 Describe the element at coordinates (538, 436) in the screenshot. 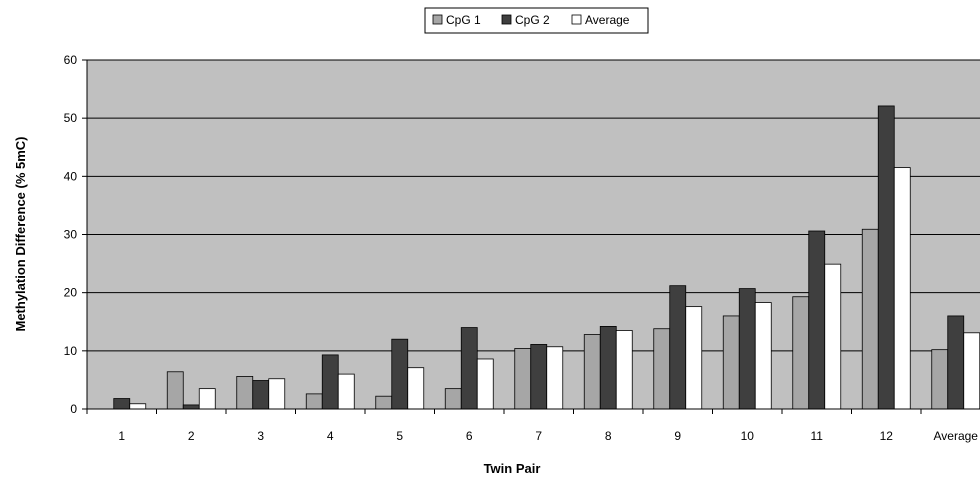

I see `x-tick-label: 7` at that location.